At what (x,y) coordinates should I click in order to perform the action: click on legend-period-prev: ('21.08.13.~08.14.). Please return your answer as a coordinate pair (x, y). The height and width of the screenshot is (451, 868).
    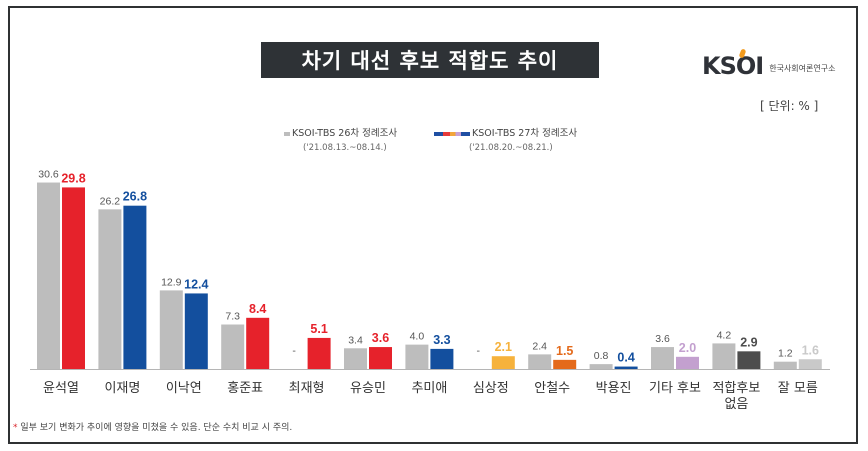
    Looking at the image, I should click on (345, 148).